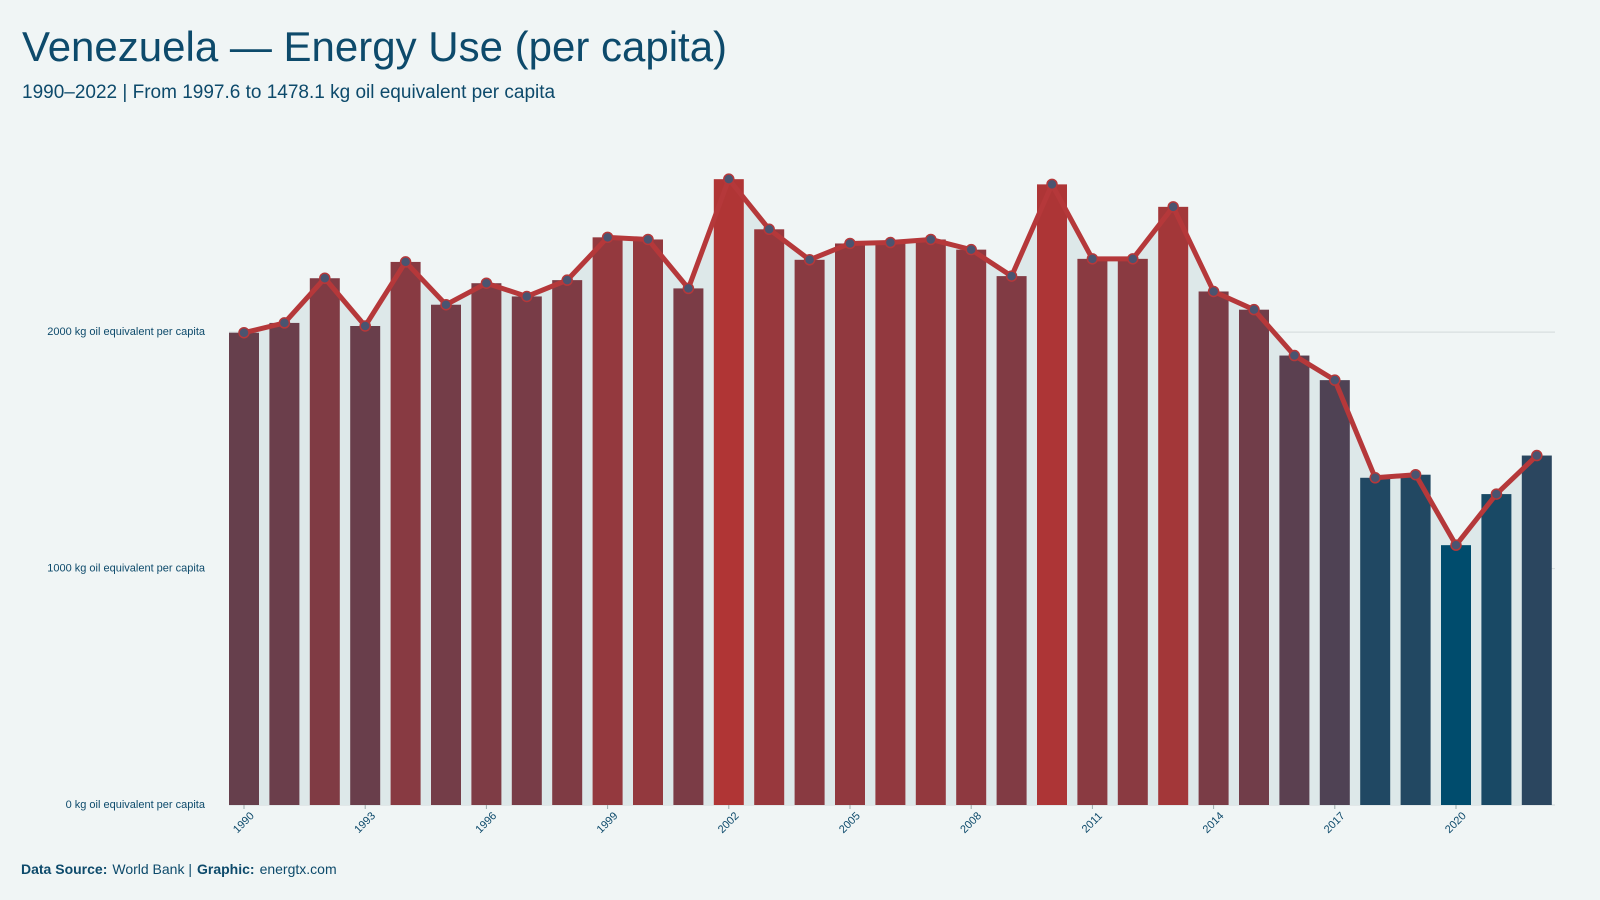 The height and width of the screenshot is (900, 1600). Describe the element at coordinates (64, 869) in the screenshot. I see `footer-part: Data Source:` at that location.